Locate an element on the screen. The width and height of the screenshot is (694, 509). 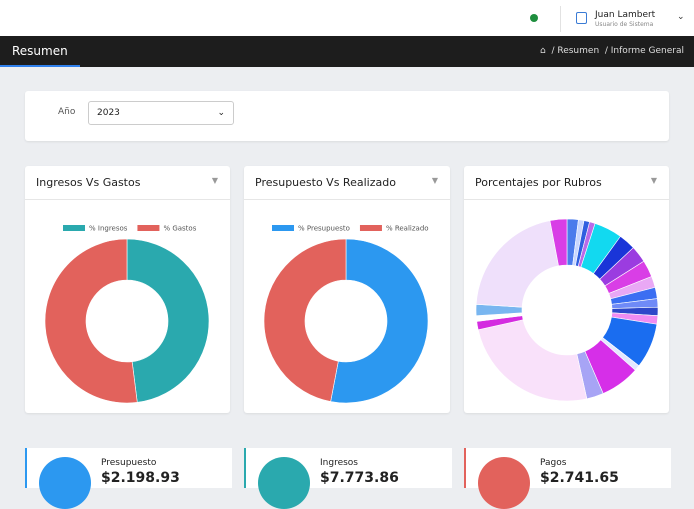
stat-value: $7.773.86 is located at coordinates (359, 478).